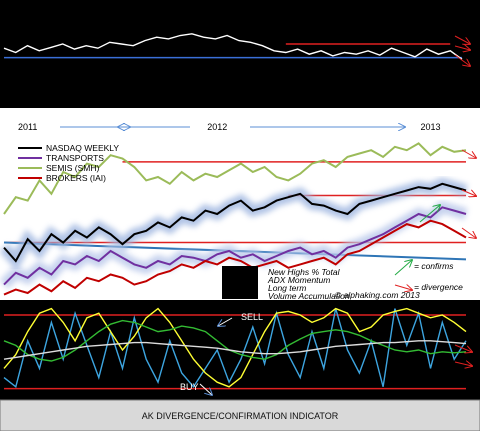 The image size is (480, 436). Describe the element at coordinates (240, 416) in the screenshot. I see `footer-title: AK DIVERGENCE/CONFIRMATION INDICATOR` at that location.